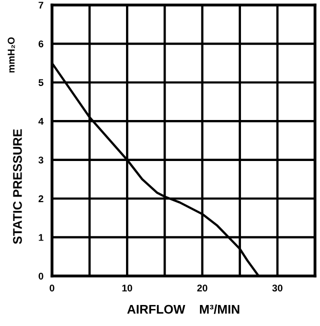 The height and width of the screenshot is (326, 320). Describe the element at coordinates (17, 186) in the screenshot. I see `y-axis-title: STATIC PRESSURE` at that location.